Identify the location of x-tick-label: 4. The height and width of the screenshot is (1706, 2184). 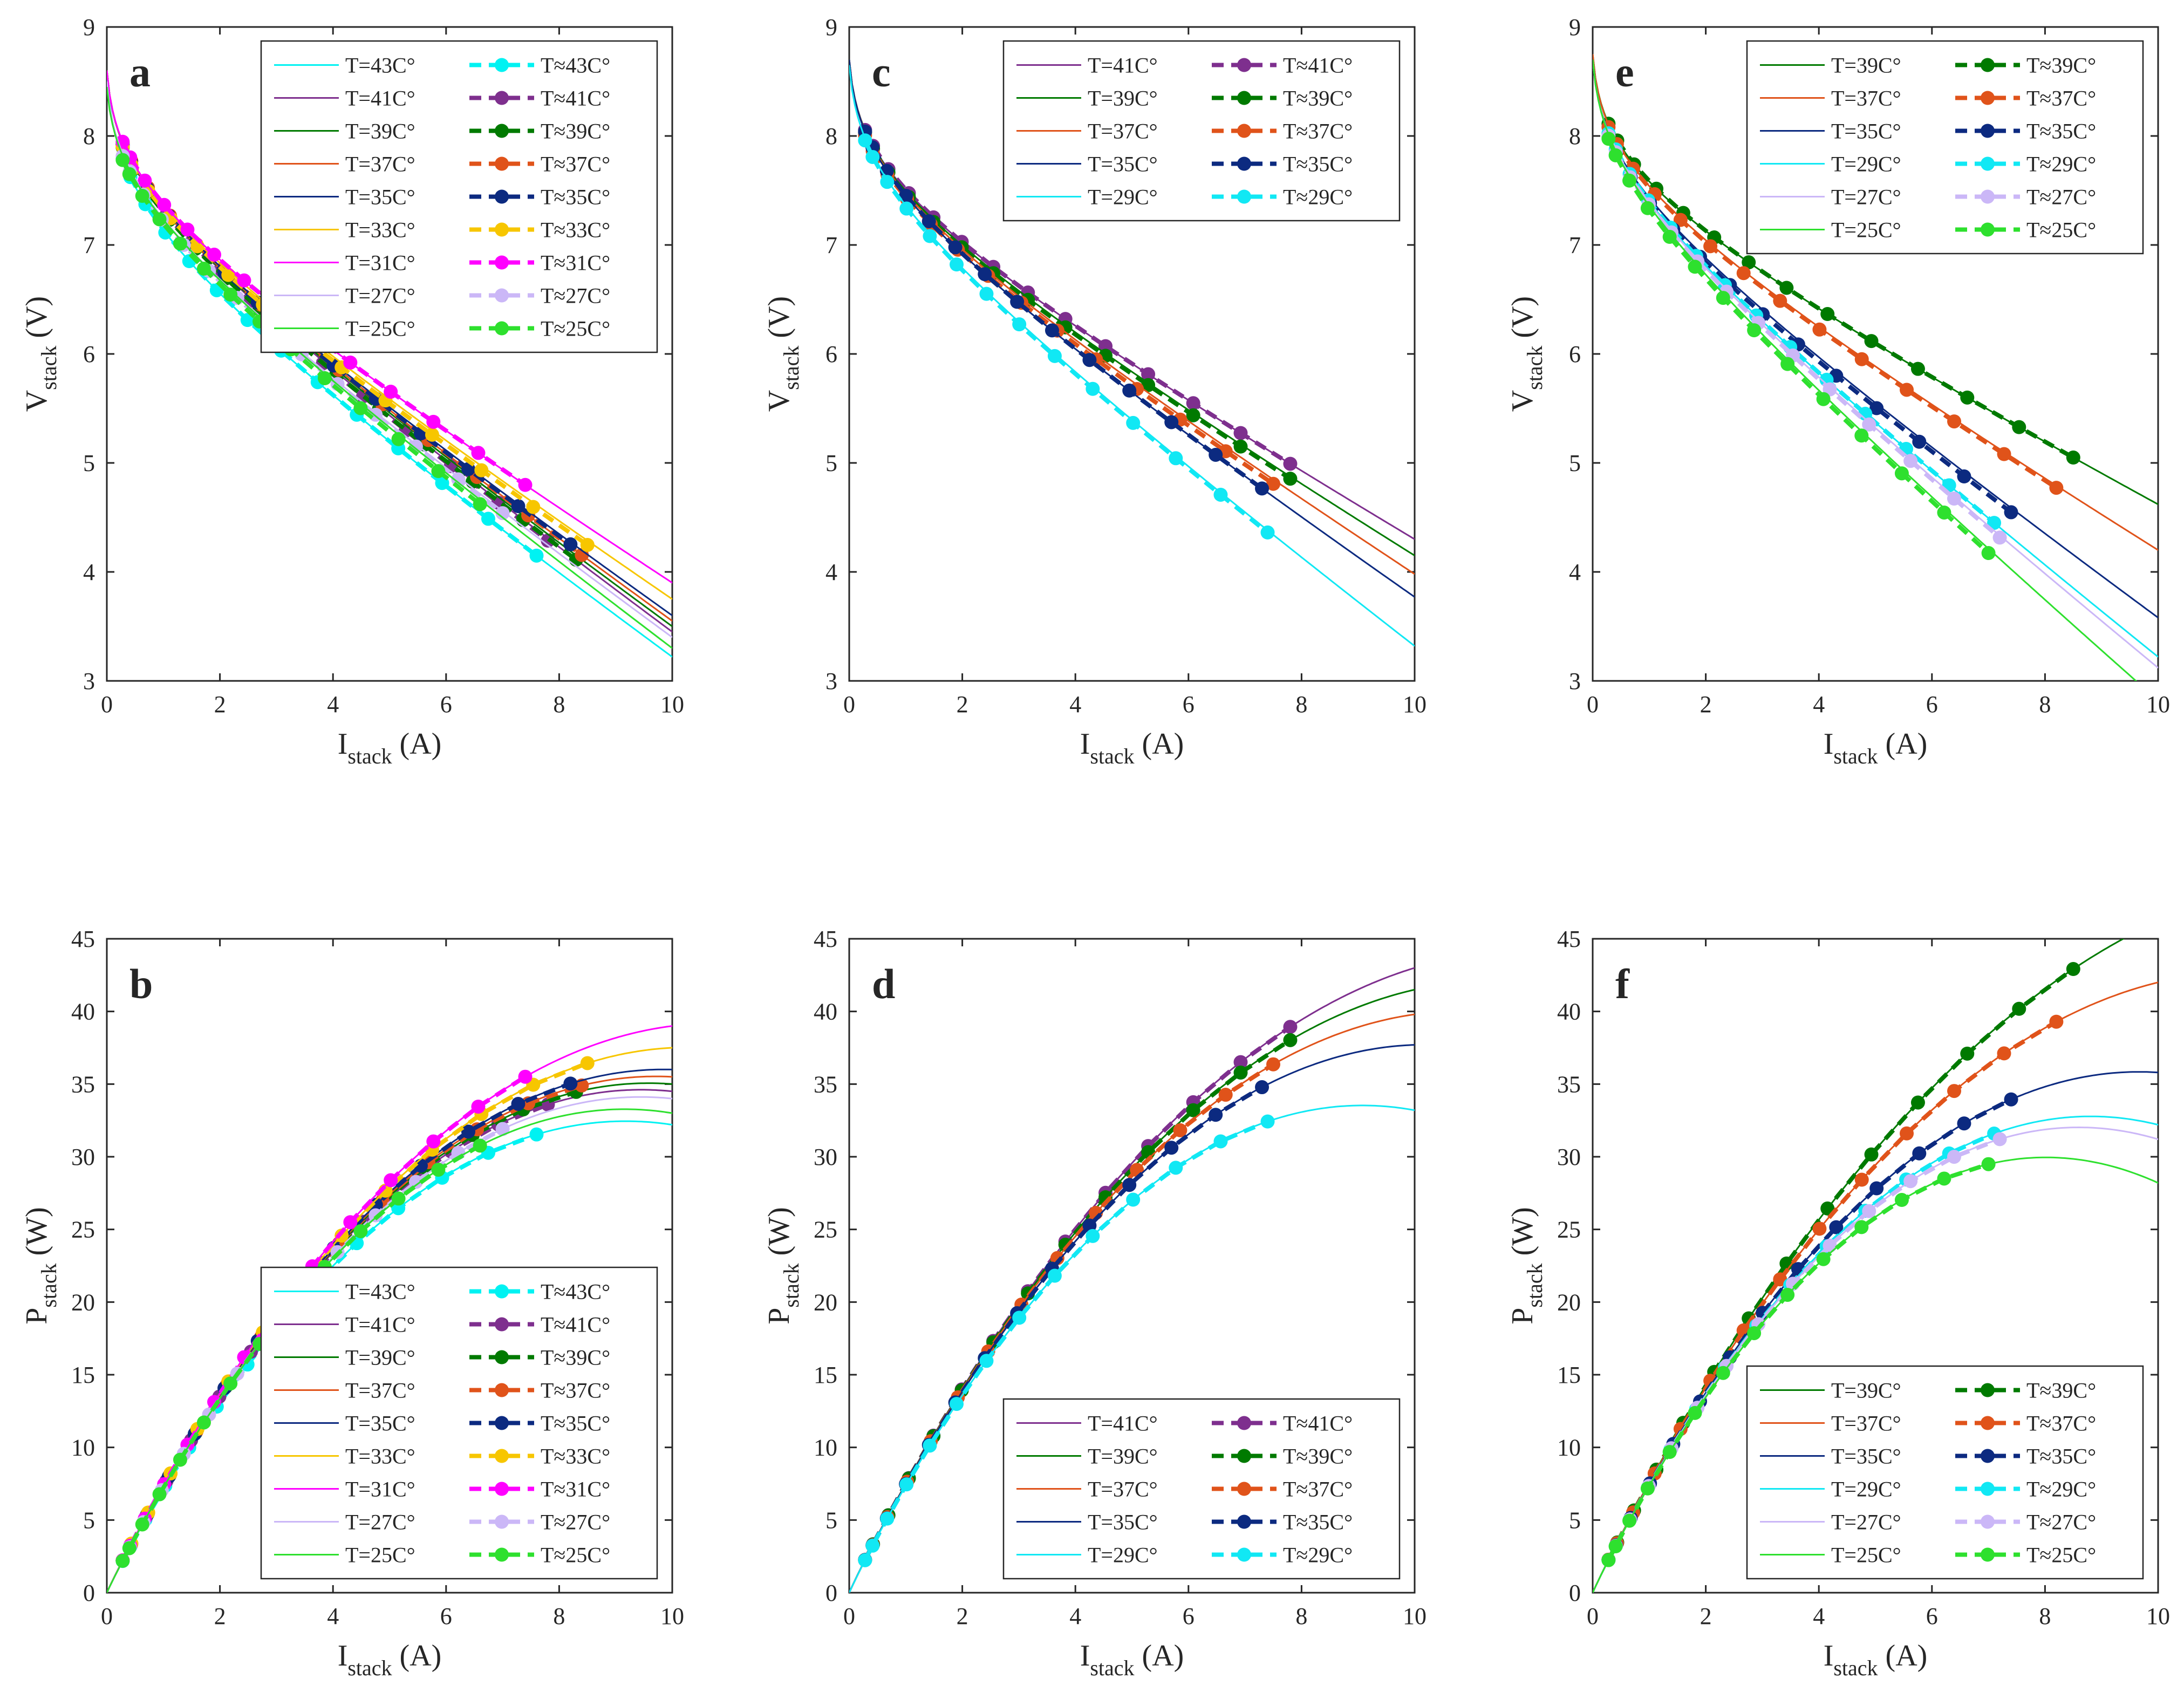
(1075, 705).